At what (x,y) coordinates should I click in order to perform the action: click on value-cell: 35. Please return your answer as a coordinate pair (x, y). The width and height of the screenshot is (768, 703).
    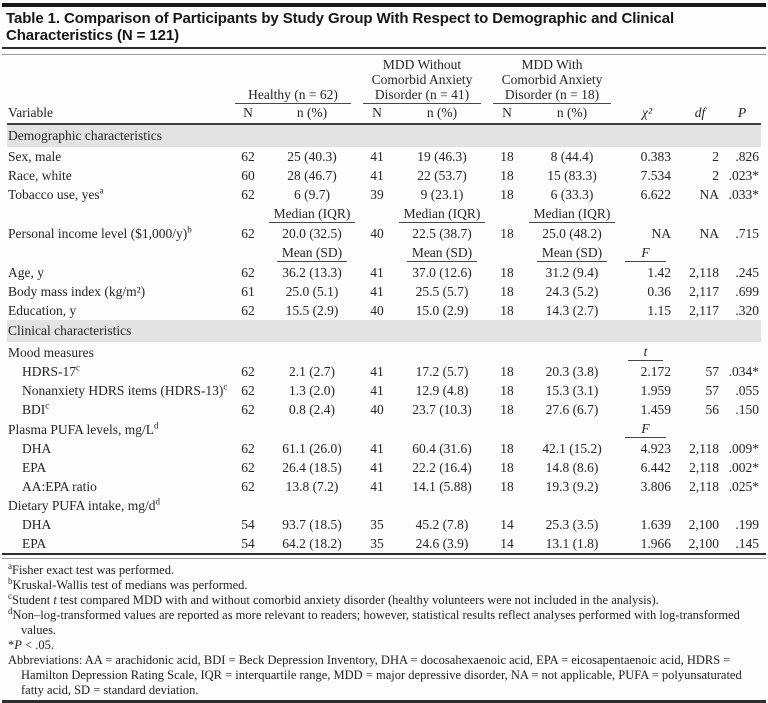
    Looking at the image, I should click on (377, 524).